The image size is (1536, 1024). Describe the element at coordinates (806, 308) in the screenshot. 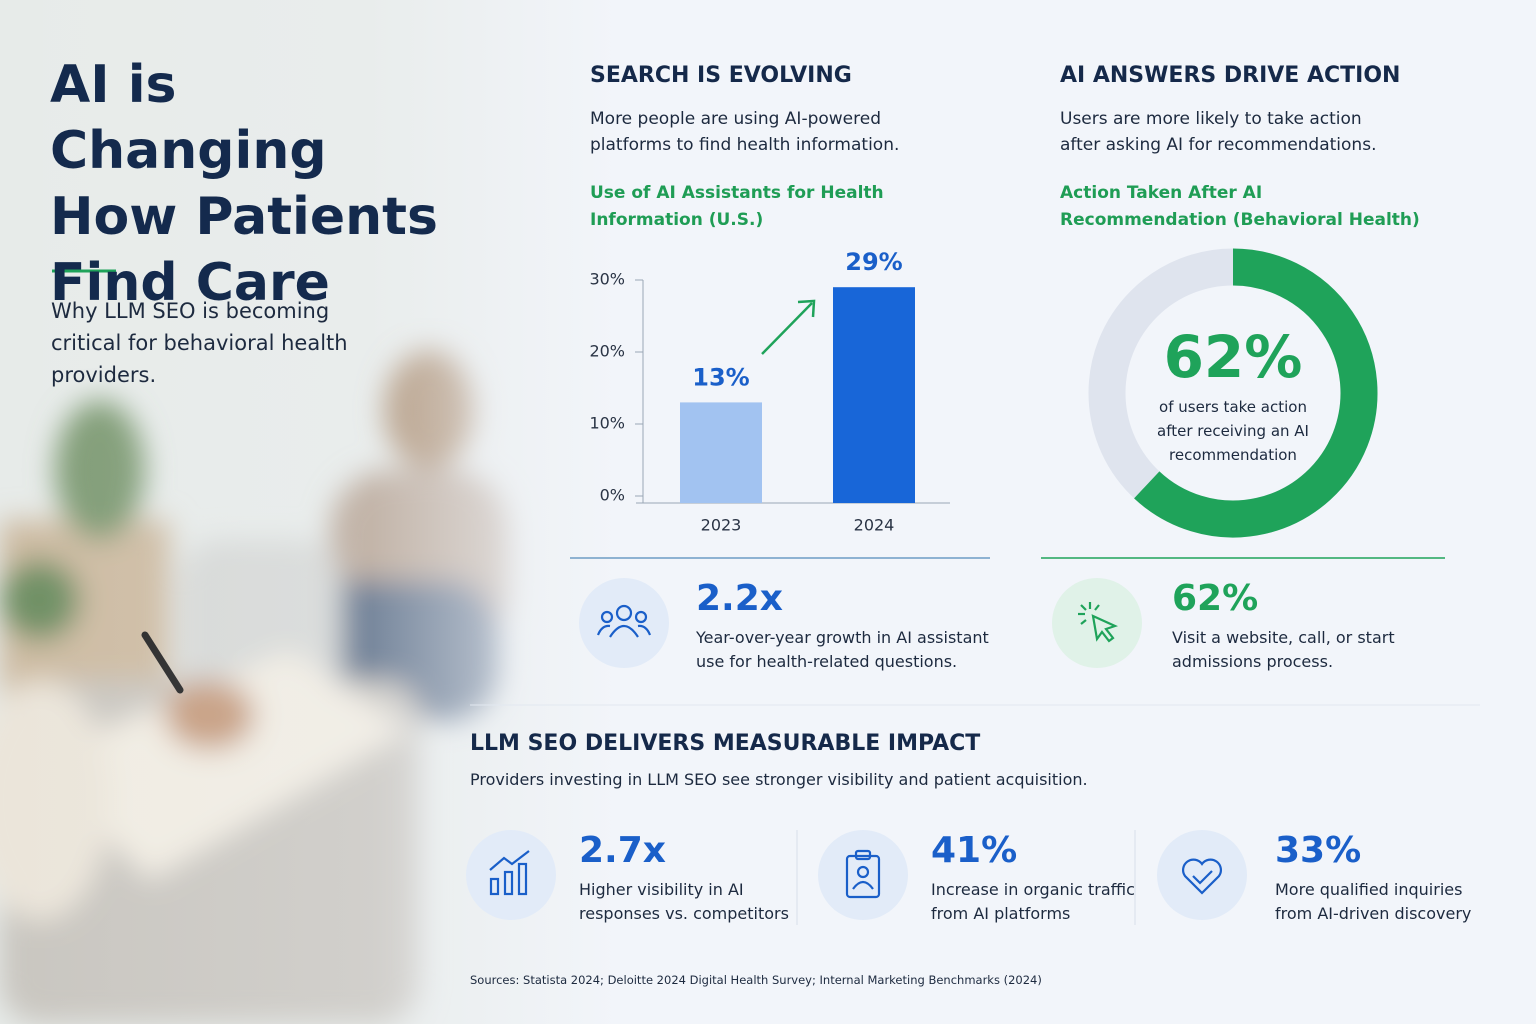

I see `growth-arrow-head` at that location.